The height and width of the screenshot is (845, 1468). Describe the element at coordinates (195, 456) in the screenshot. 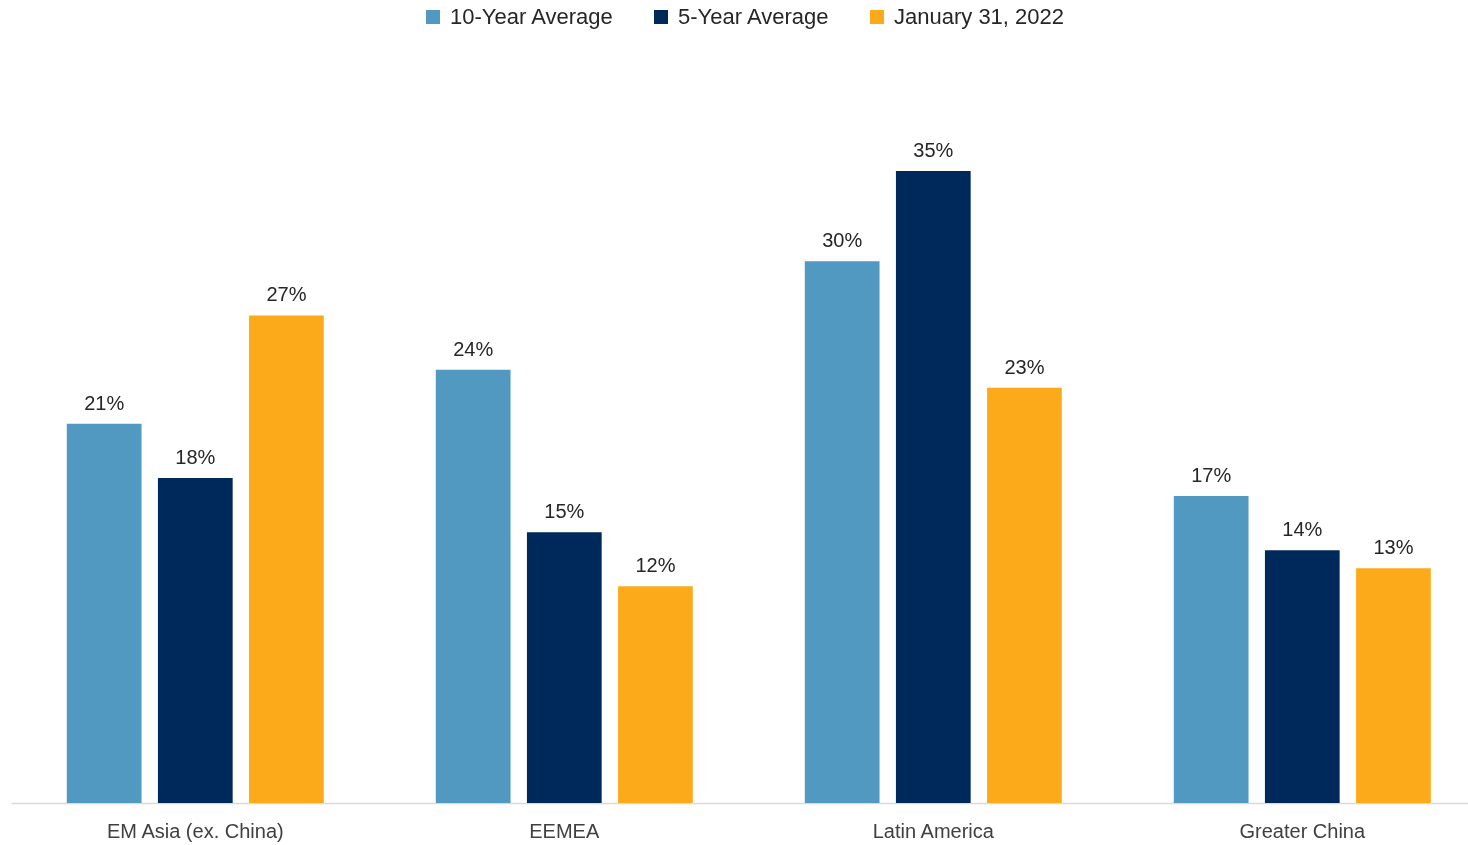

I see `data-label: 18%` at that location.